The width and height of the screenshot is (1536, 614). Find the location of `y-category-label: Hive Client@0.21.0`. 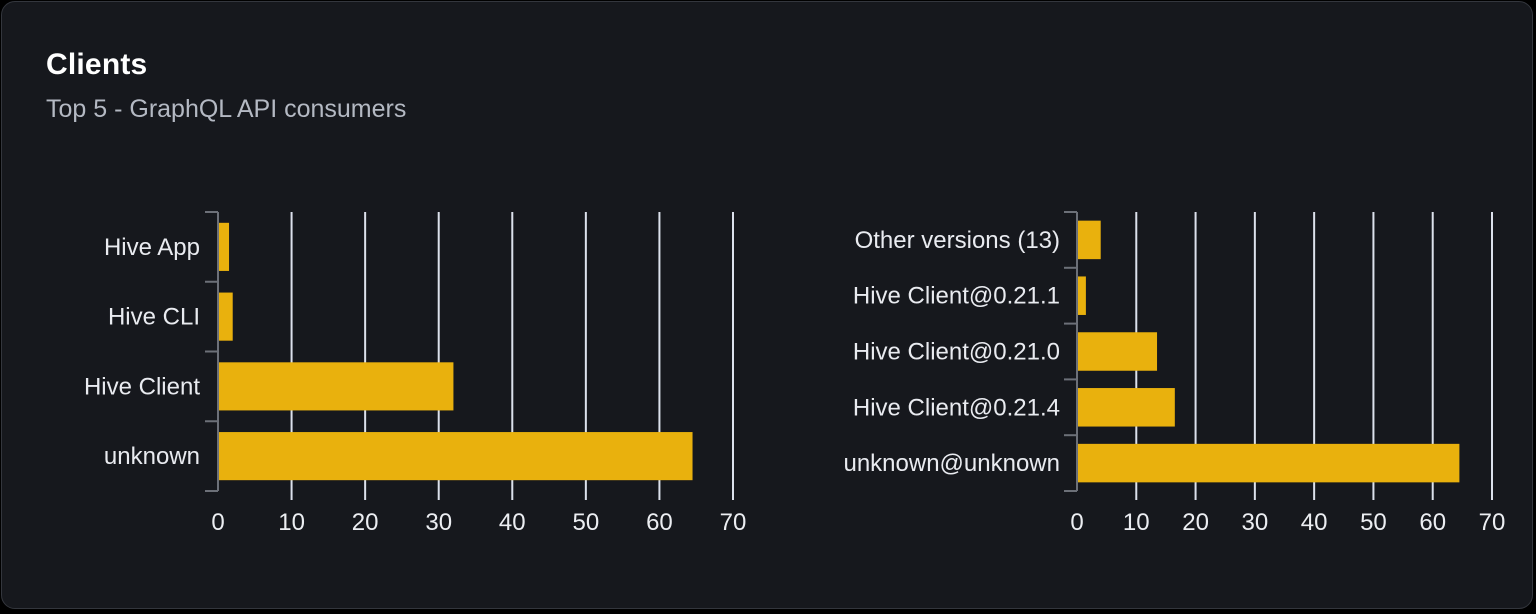

y-category-label: Hive Client@0.21.0 is located at coordinates (956, 352).